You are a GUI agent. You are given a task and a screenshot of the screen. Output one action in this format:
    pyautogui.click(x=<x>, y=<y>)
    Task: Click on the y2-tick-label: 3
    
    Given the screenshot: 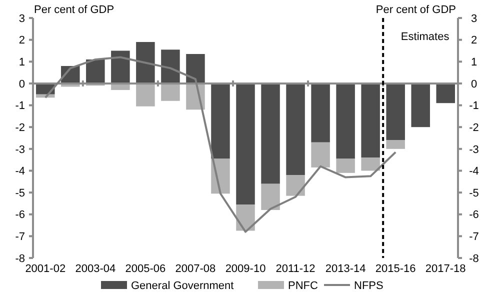 What is the action you would take?
    pyautogui.click(x=474, y=18)
    